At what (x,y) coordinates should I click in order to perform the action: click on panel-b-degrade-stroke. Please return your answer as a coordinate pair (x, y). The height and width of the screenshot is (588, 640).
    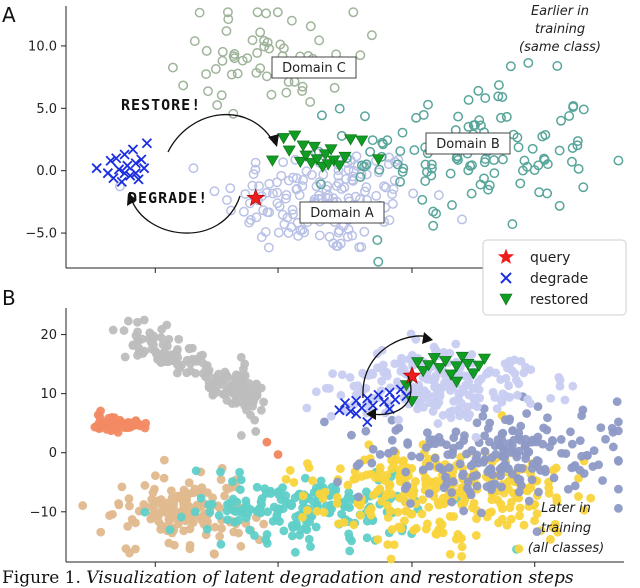
    Looking at the image, I should click on (389, 392).